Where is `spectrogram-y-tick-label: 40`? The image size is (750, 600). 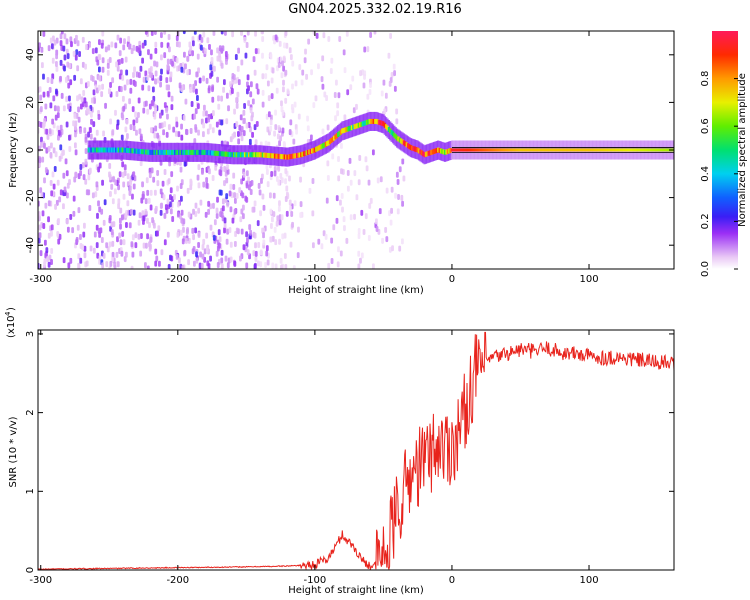 spectrogram-y-tick-label: 40 is located at coordinates (30, 54).